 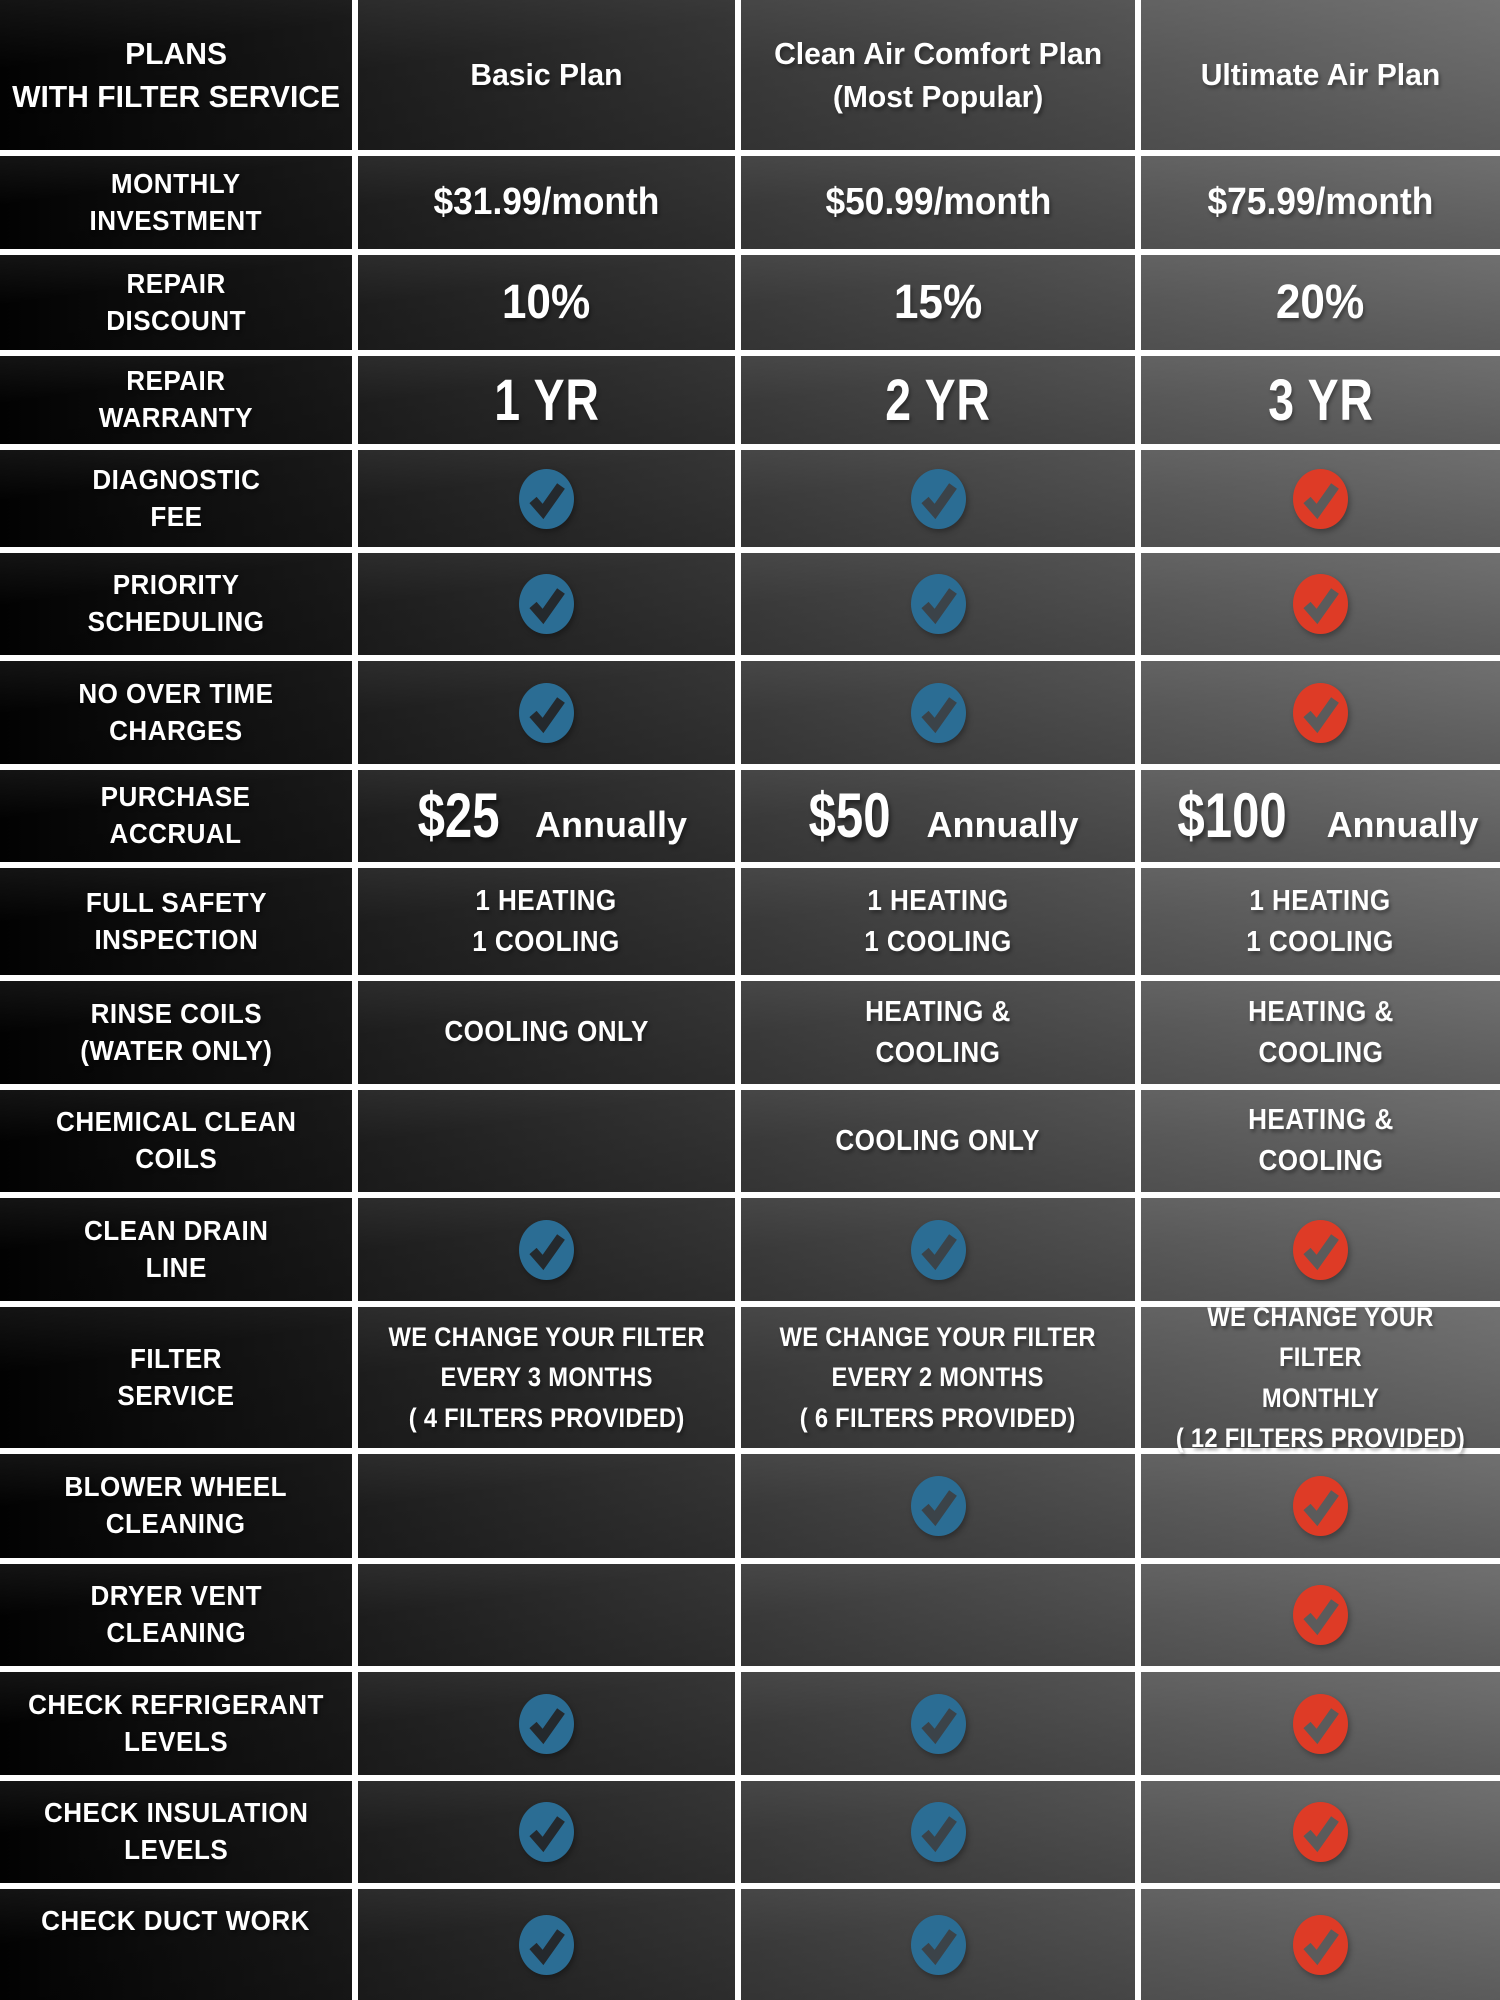 I want to click on cell-chemical-clean-coils-plan2: COOLING ONLY, so click(x=938, y=1141).